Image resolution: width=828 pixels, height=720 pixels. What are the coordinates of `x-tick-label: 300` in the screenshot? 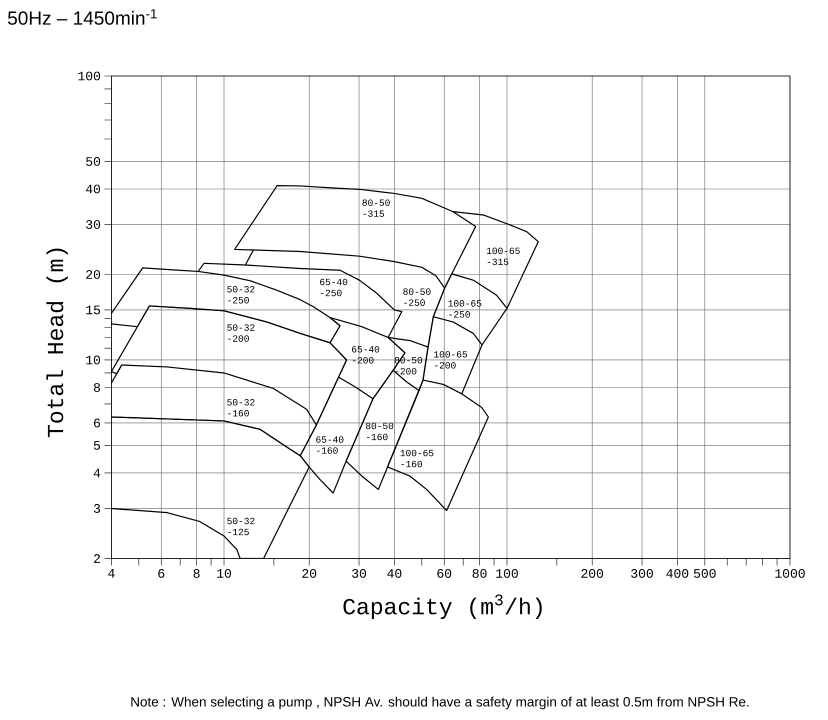 It's located at (642, 573).